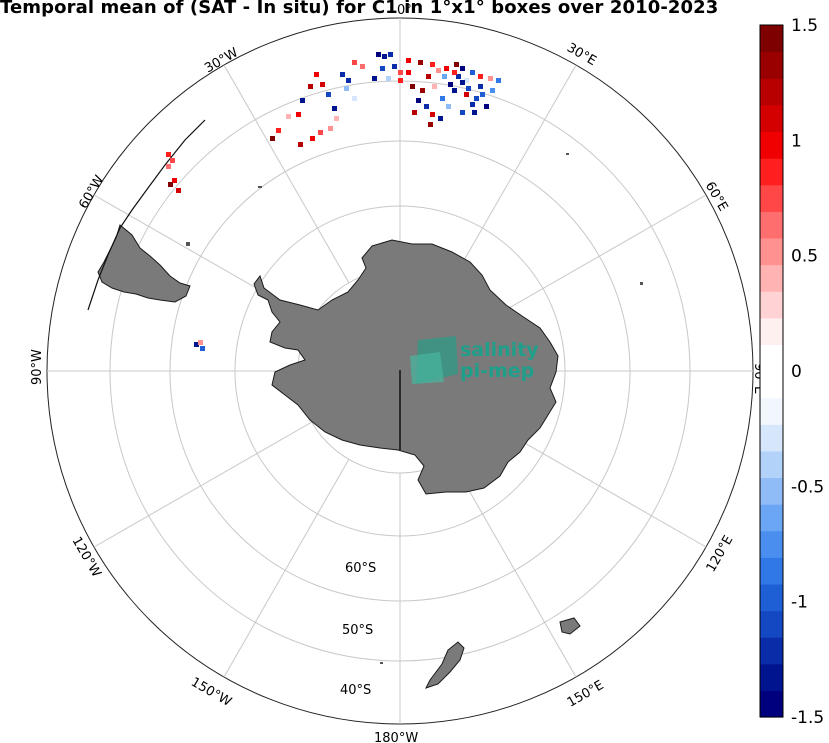 The width and height of the screenshot is (829, 743). Describe the element at coordinates (188, 244) in the screenshot. I see `island-falklands` at that location.